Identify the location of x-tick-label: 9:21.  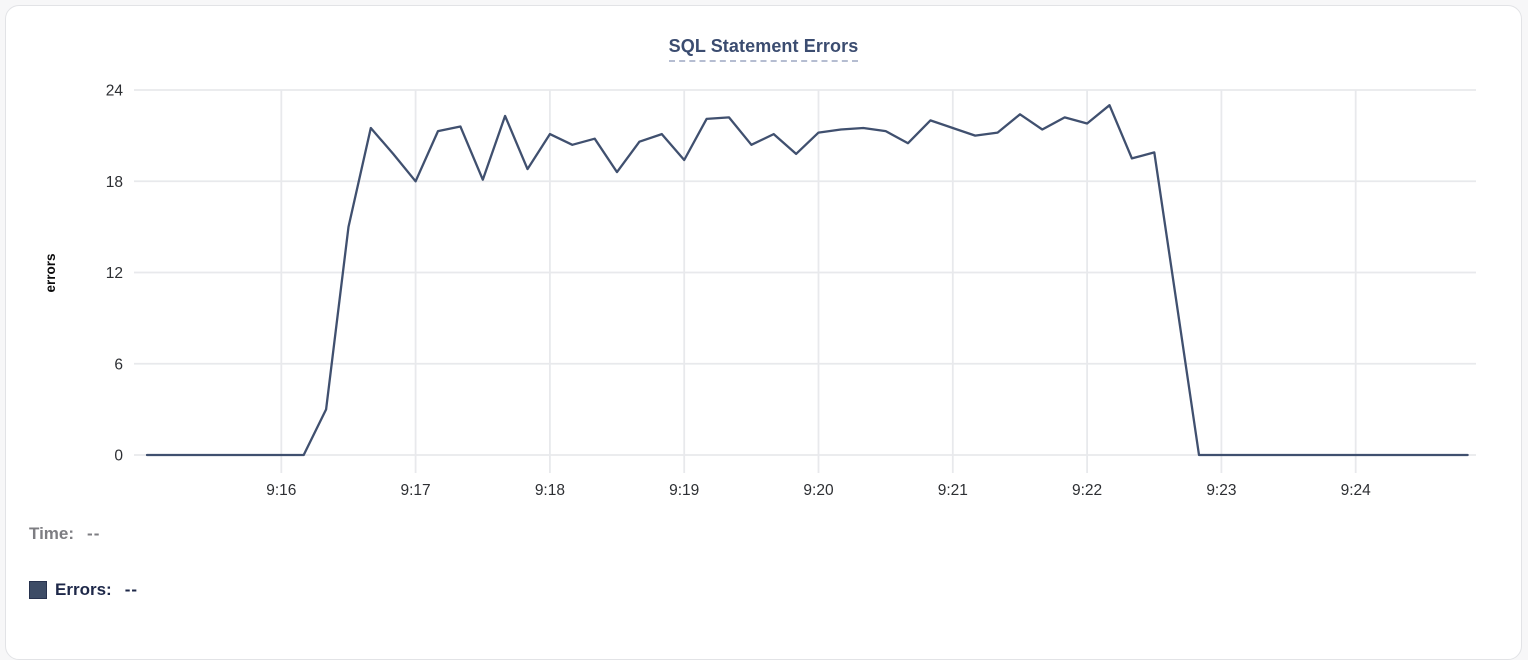
(953, 490).